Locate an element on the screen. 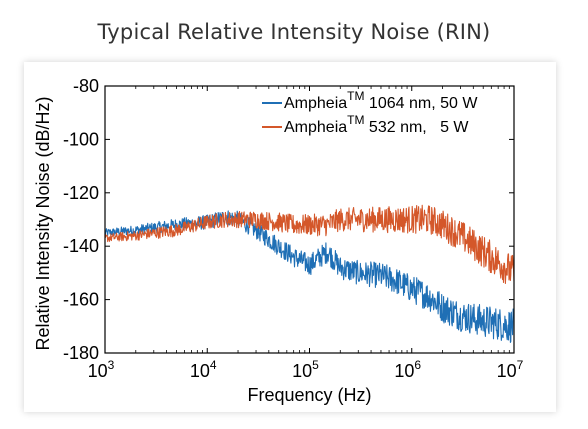 The image size is (588, 429). x-axis-label: Frequency (Hz) is located at coordinates (309, 395).